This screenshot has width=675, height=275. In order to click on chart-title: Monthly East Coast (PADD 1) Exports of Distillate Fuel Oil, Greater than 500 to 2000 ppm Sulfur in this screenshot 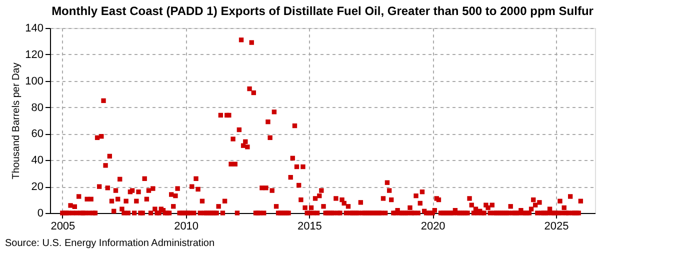, I will do `click(323, 11)`.